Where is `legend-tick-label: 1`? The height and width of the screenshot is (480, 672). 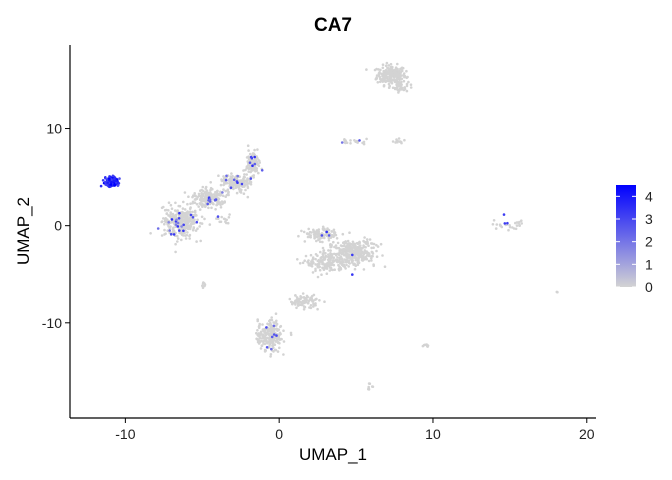
legend-tick-label: 1 is located at coordinates (649, 264).